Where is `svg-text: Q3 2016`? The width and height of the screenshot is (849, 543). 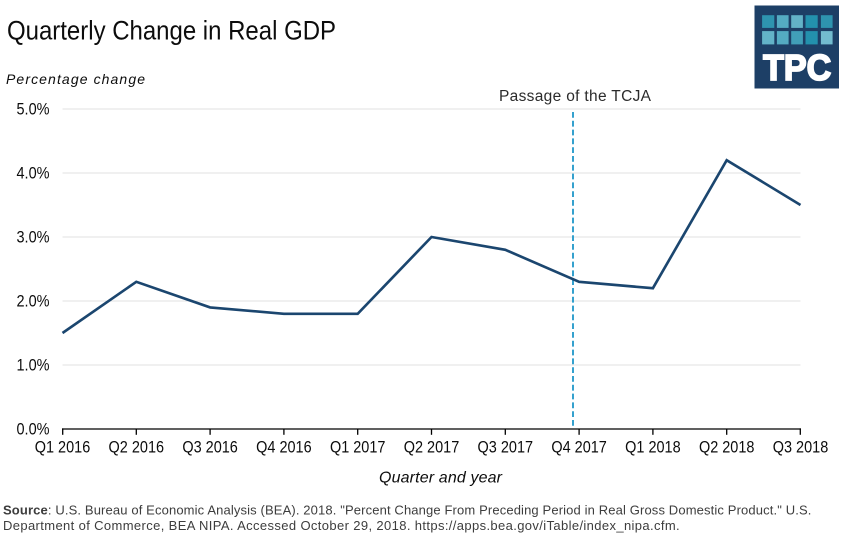 svg-text: Q3 2016 is located at coordinates (210, 447).